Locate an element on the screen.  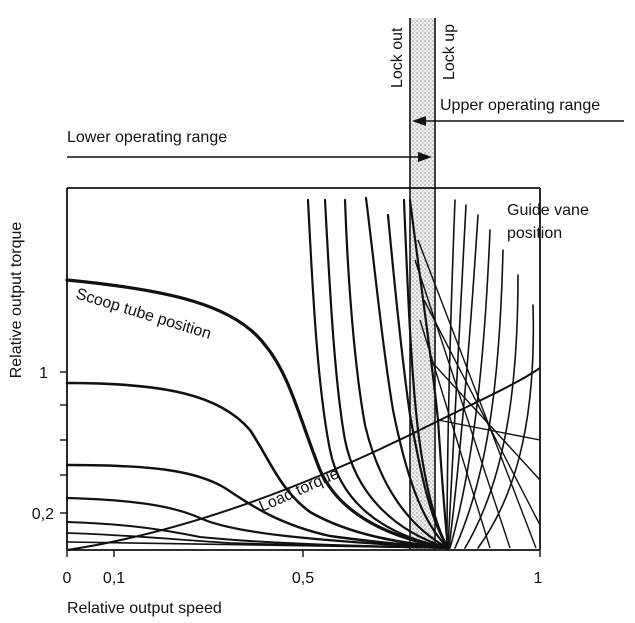
x-tick-label-0: 0 is located at coordinates (67, 578).